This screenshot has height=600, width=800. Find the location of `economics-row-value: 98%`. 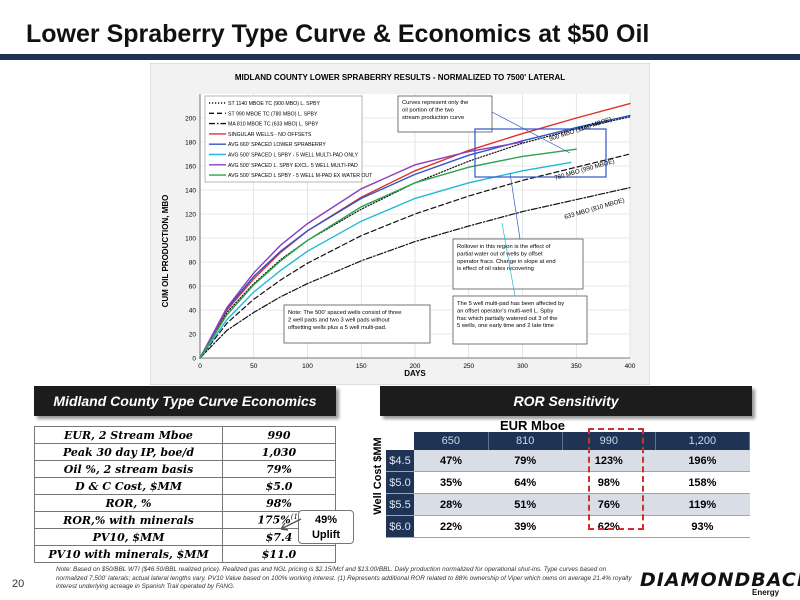

economics-row-value: 98% is located at coordinates (279, 503).